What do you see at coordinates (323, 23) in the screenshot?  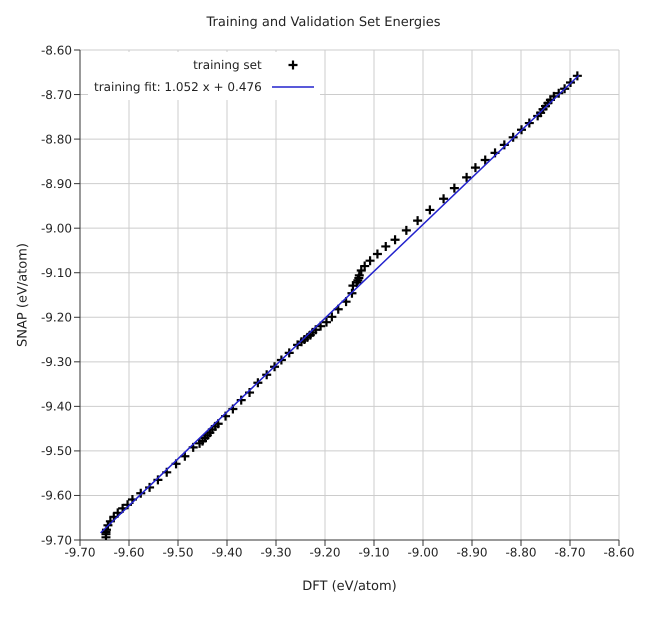 I see `chart-title: Training and Validation Set Energies` at bounding box center [323, 23].